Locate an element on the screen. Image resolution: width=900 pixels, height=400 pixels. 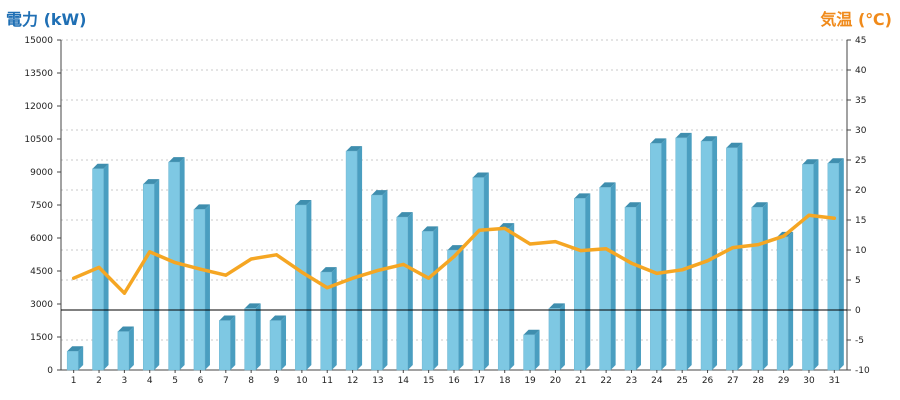
x-tick-label: 8 is located at coordinates (251, 381).